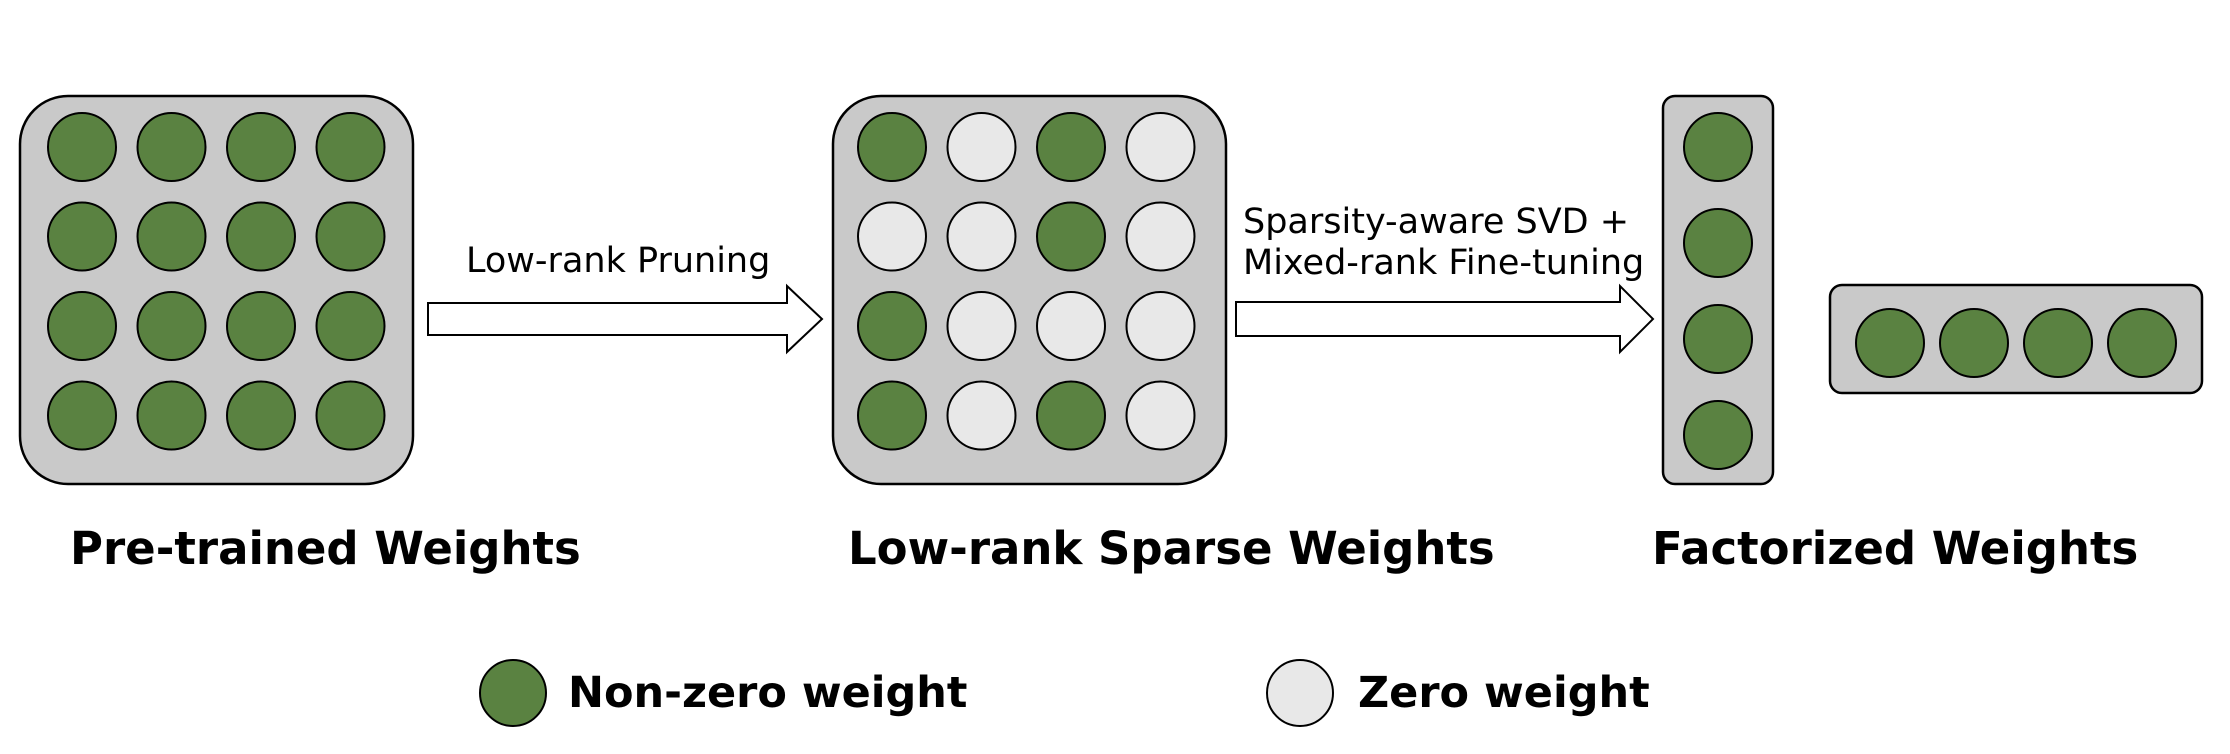 This screenshot has width=2230, height=754. I want to click on sparse-weight-grid, so click(1026, 281).